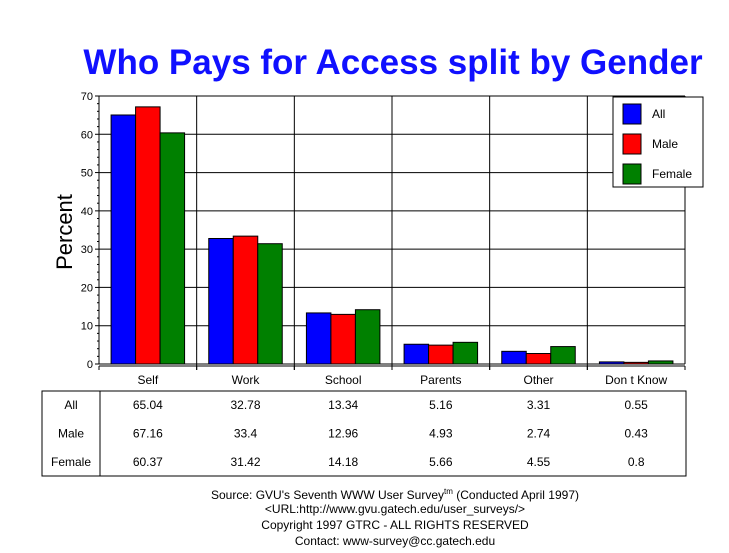 The height and width of the screenshot is (553, 729). Describe the element at coordinates (343, 434) in the screenshot. I see `table-cell: 12.96` at that location.